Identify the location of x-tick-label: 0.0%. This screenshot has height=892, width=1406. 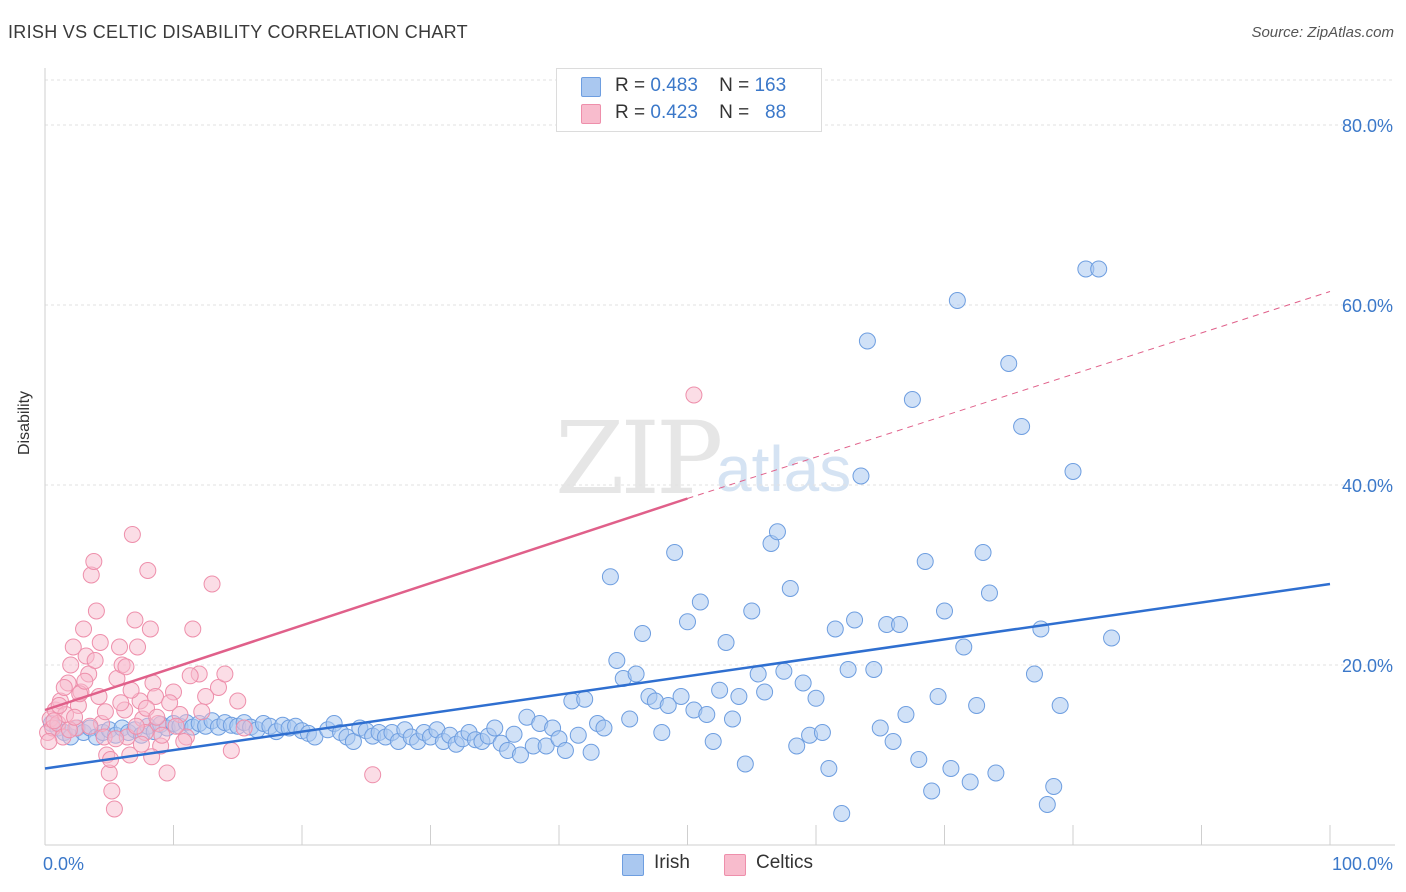
(63, 864).